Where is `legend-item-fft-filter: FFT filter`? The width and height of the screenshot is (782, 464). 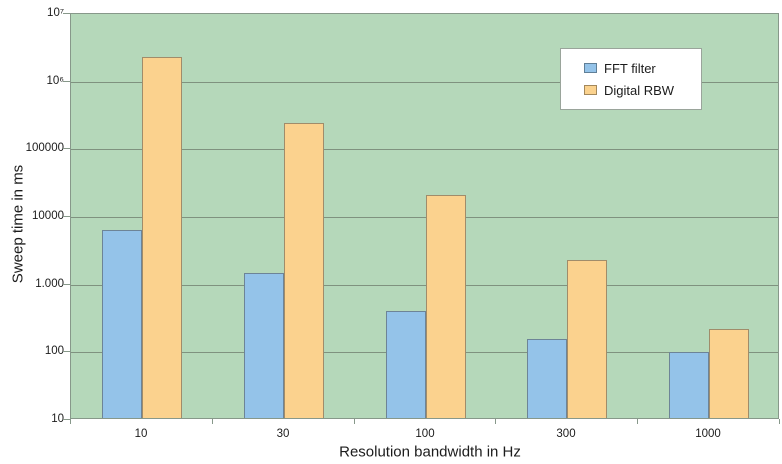 legend-item-fft-filter: FFT filter is located at coordinates (642, 68).